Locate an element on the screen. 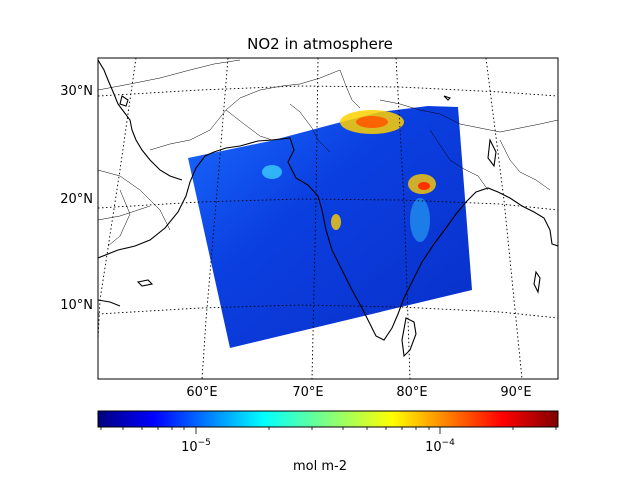  colorbar-tick-label-1e-5: 10⁻⁵ is located at coordinates (196, 446).